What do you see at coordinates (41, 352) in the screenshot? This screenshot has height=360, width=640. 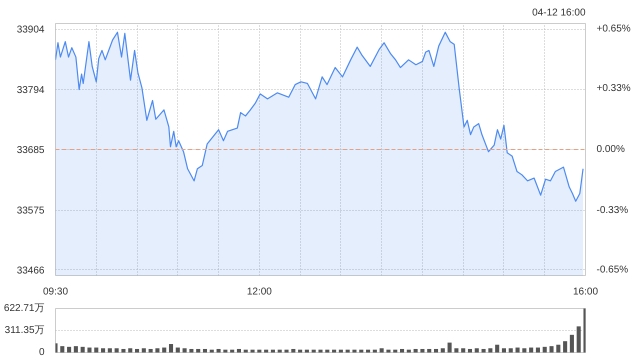 I see `y-tick-label: 0` at bounding box center [41, 352].